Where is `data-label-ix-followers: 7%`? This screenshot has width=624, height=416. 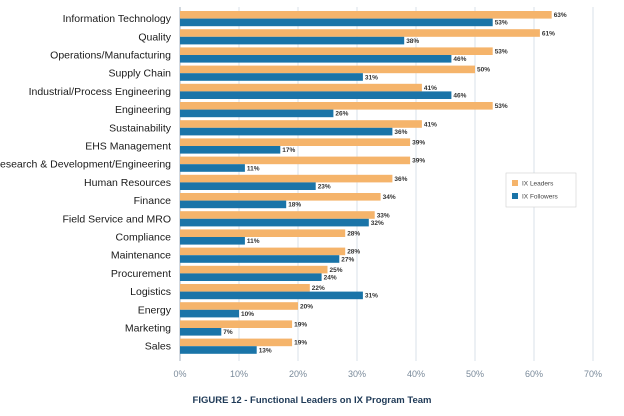
data-label-ix-followers: 7% is located at coordinates (228, 332).